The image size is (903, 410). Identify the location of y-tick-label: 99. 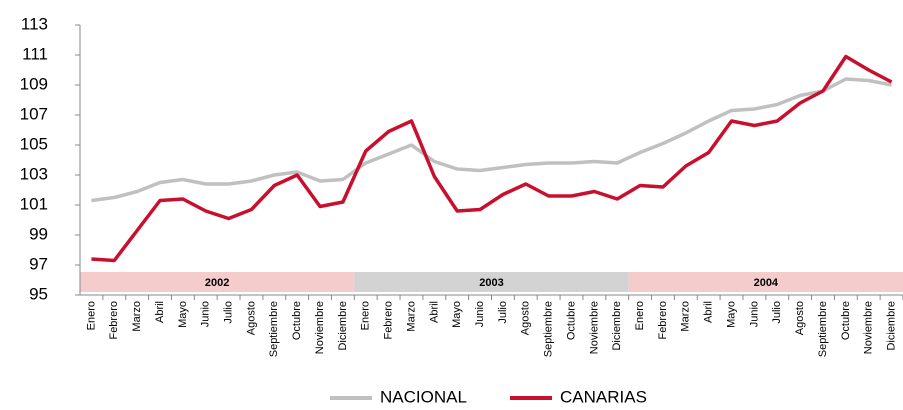
(38, 233).